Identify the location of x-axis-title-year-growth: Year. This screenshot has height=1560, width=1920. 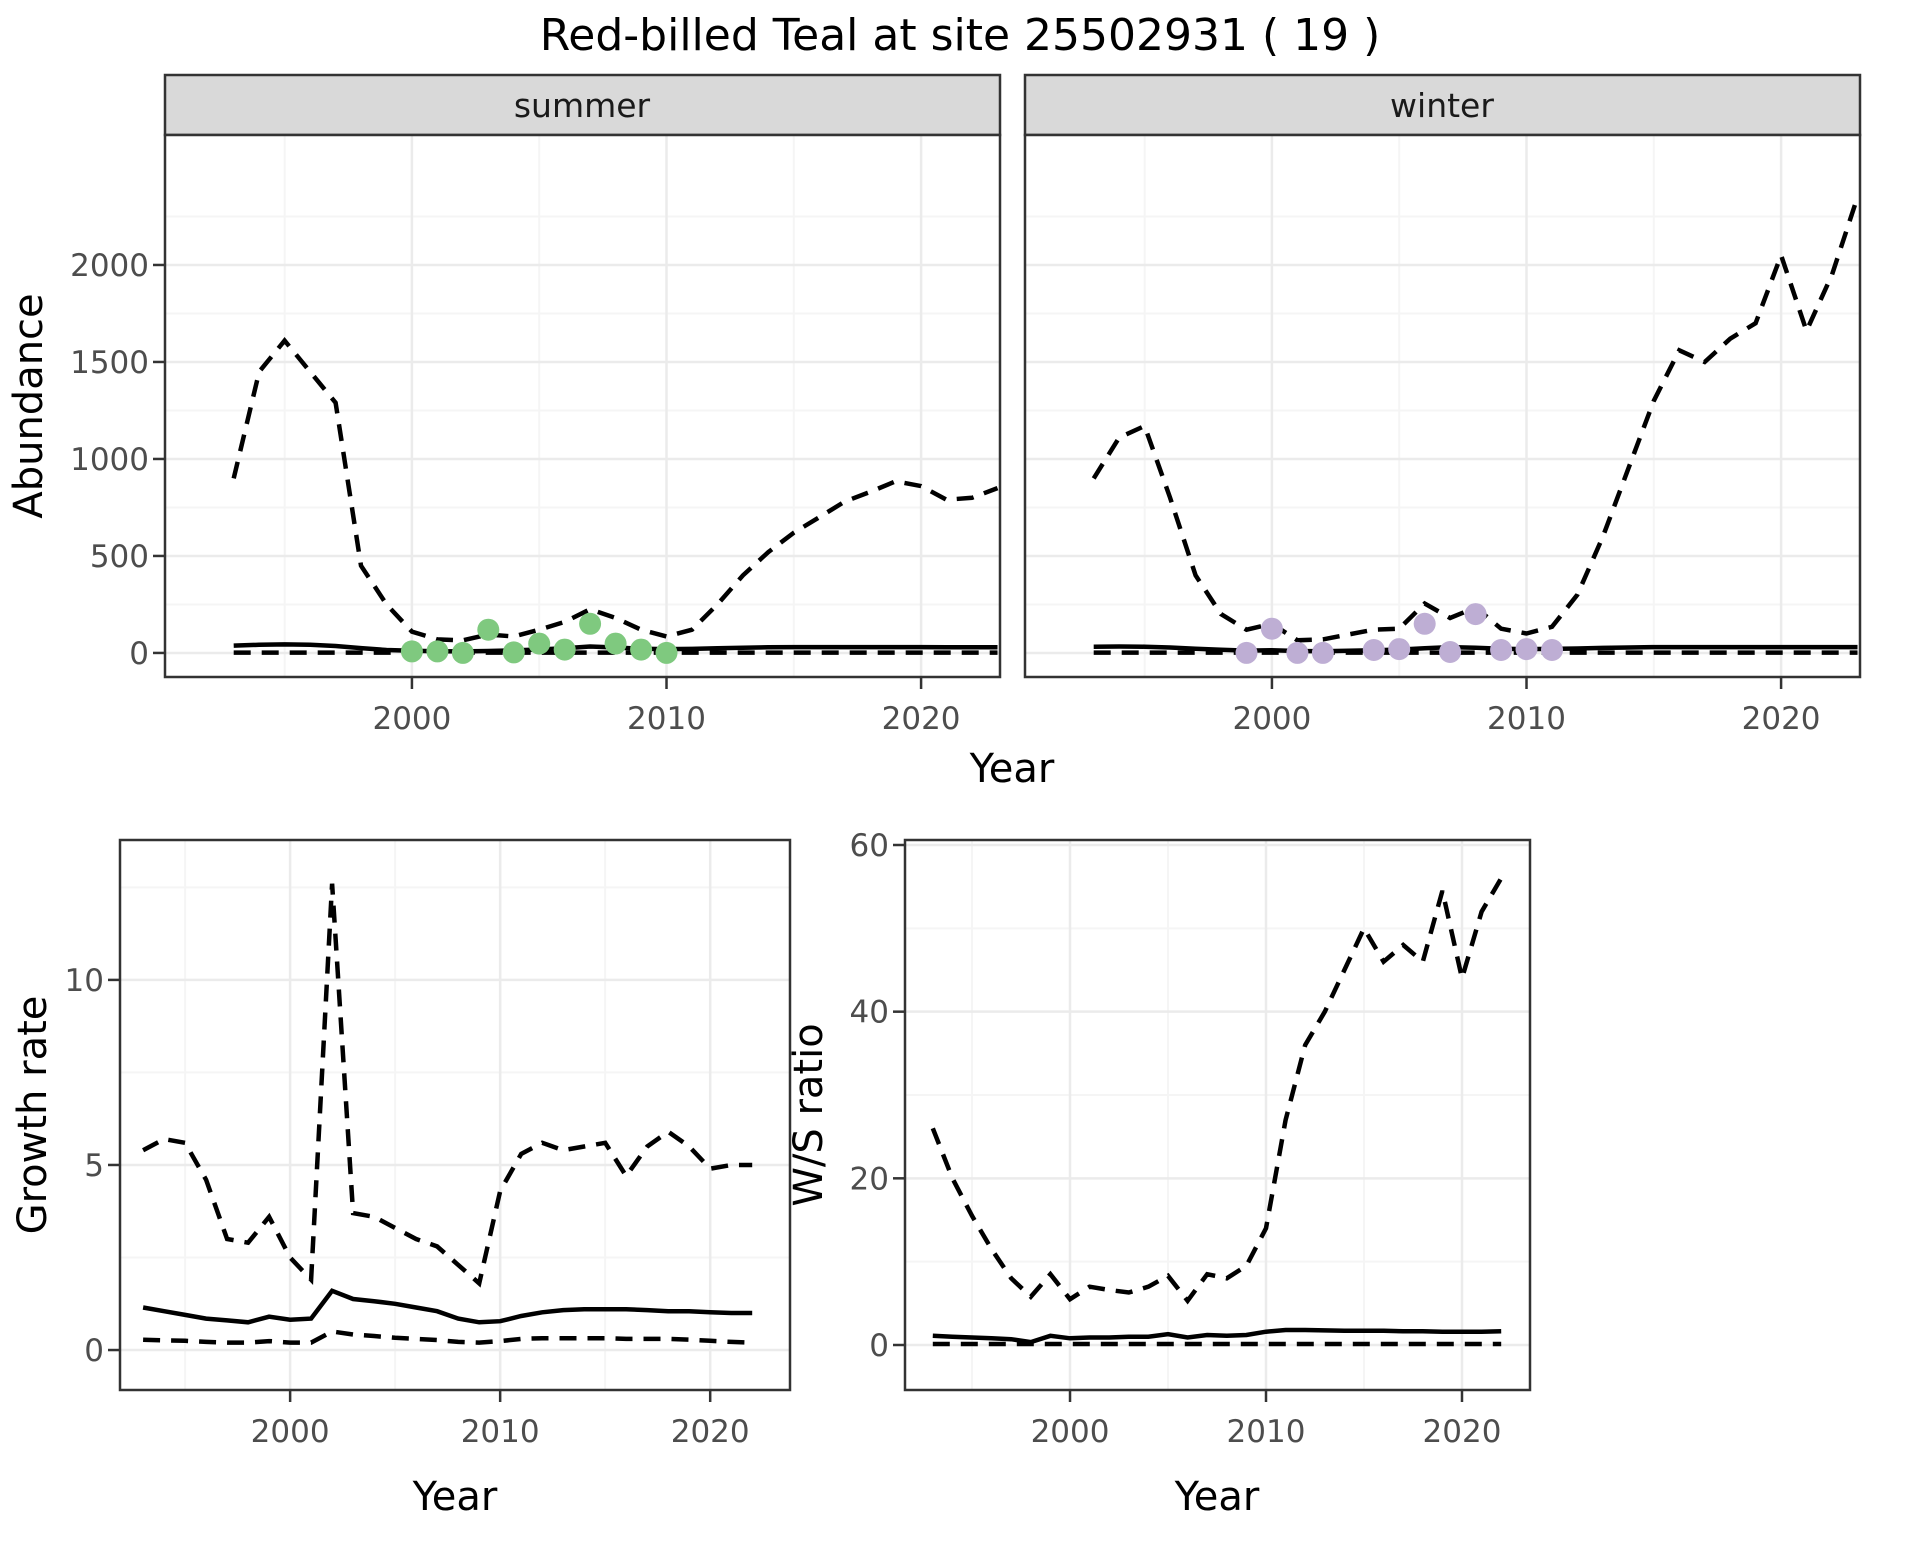
(455, 1497).